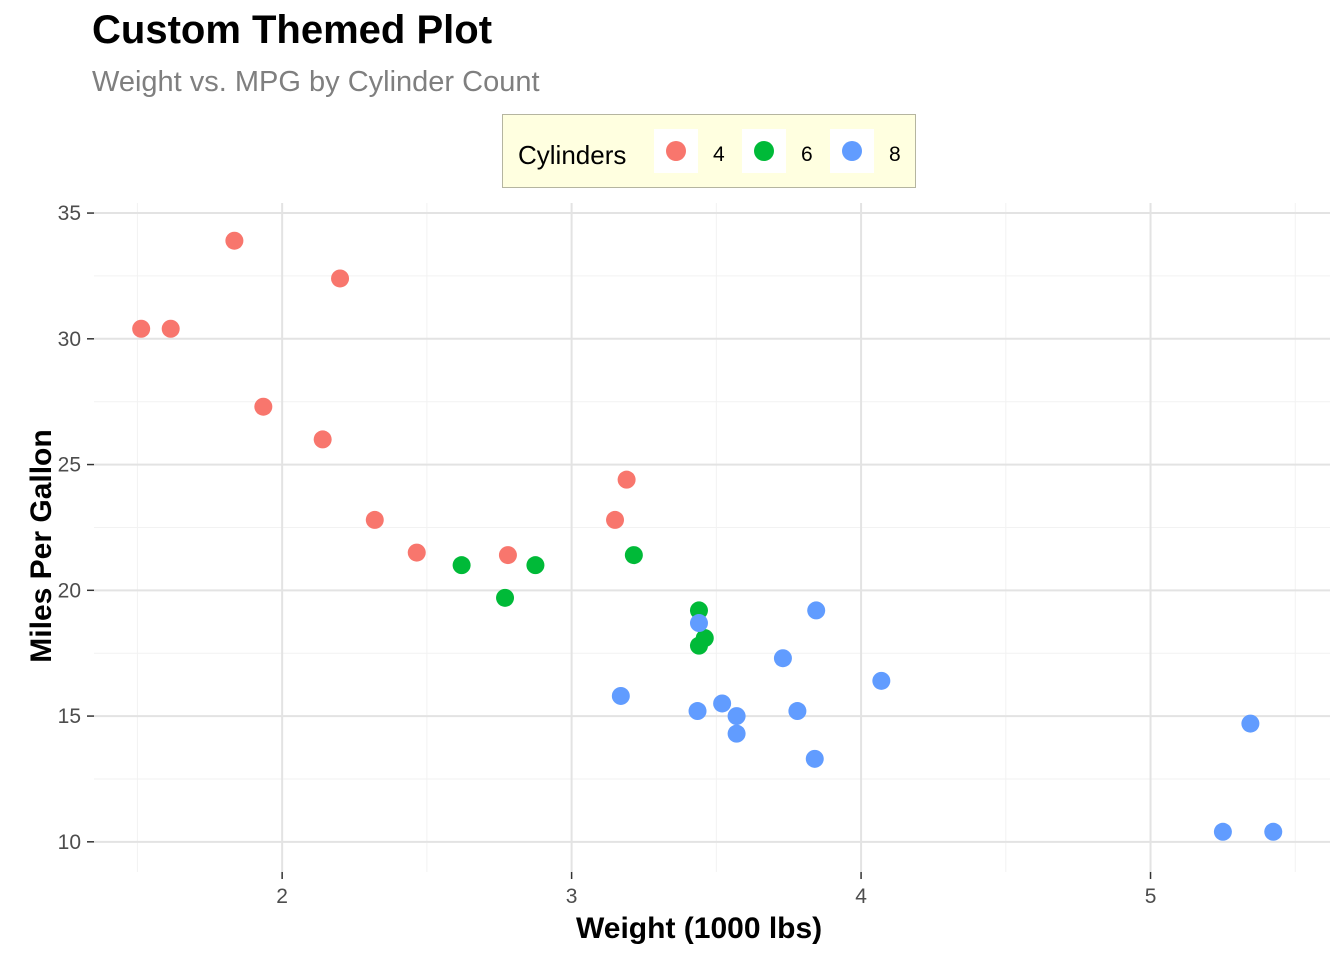 The image size is (1344, 960). What do you see at coordinates (69, 842) in the screenshot?
I see `y-tick-label: 10` at bounding box center [69, 842].